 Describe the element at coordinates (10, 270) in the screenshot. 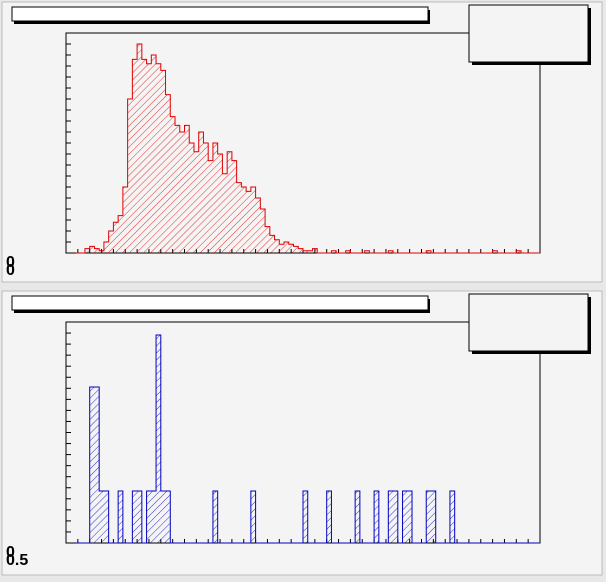

I see `x-tick-label: 0` at that location.